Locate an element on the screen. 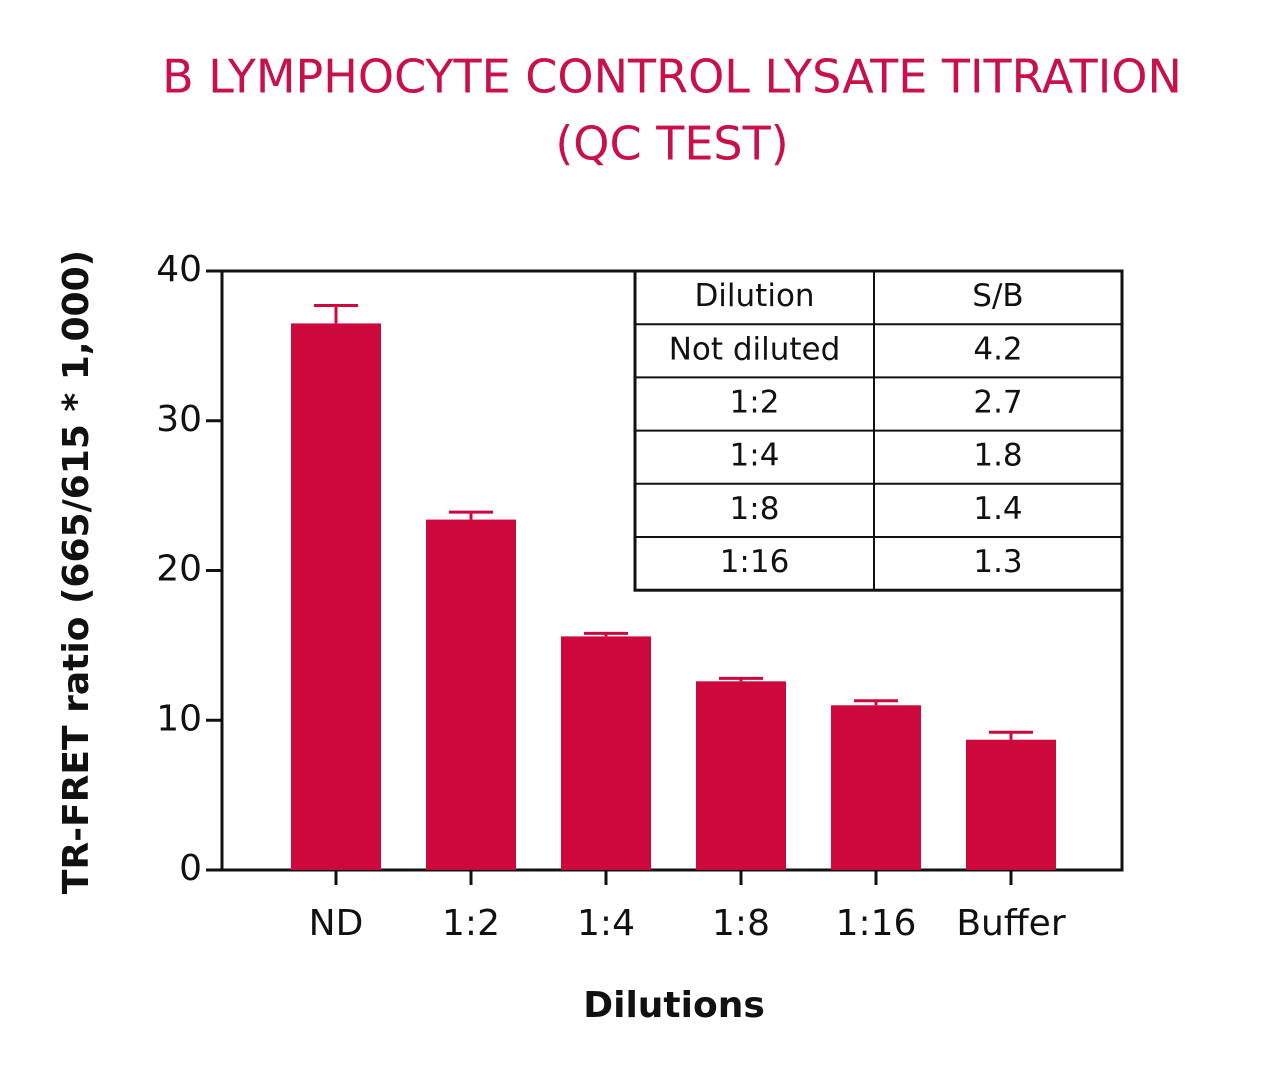  table-cell: 1:16 is located at coordinates (755, 562).